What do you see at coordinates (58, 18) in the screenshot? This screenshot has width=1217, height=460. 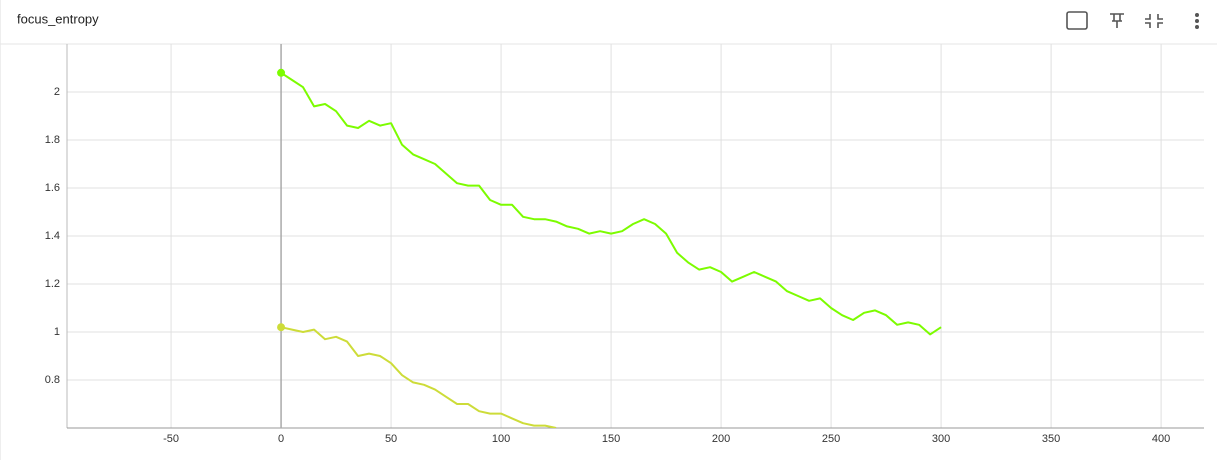 I see `chart-title: focus_entropy` at bounding box center [58, 18].